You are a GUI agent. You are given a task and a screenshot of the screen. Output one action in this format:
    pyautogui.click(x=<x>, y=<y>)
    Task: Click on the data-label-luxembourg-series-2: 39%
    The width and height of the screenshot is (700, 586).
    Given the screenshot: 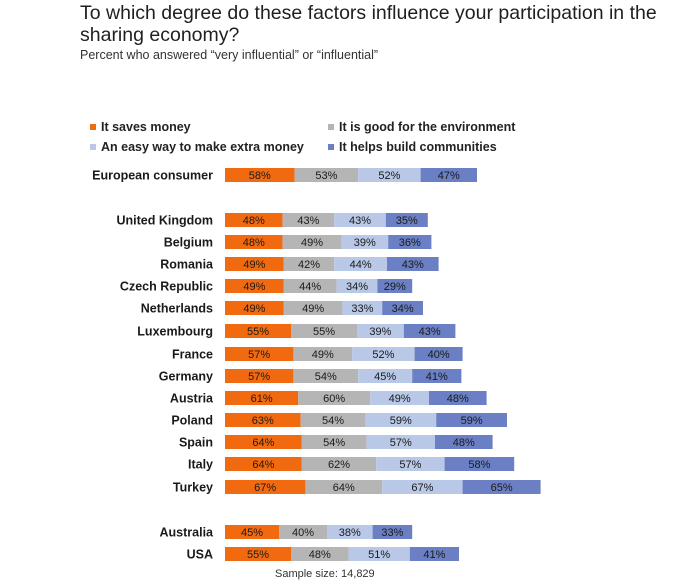 What is the action you would take?
    pyautogui.click(x=380, y=332)
    